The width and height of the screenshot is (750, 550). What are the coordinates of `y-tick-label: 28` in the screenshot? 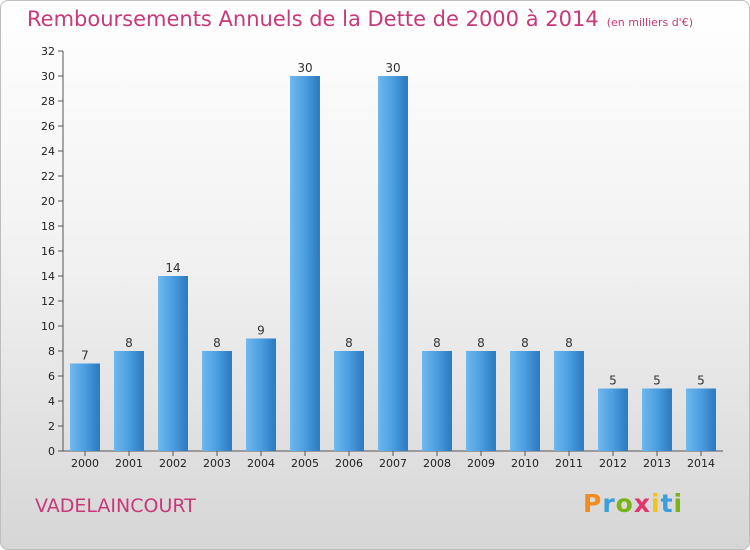 It's located at (48, 101).